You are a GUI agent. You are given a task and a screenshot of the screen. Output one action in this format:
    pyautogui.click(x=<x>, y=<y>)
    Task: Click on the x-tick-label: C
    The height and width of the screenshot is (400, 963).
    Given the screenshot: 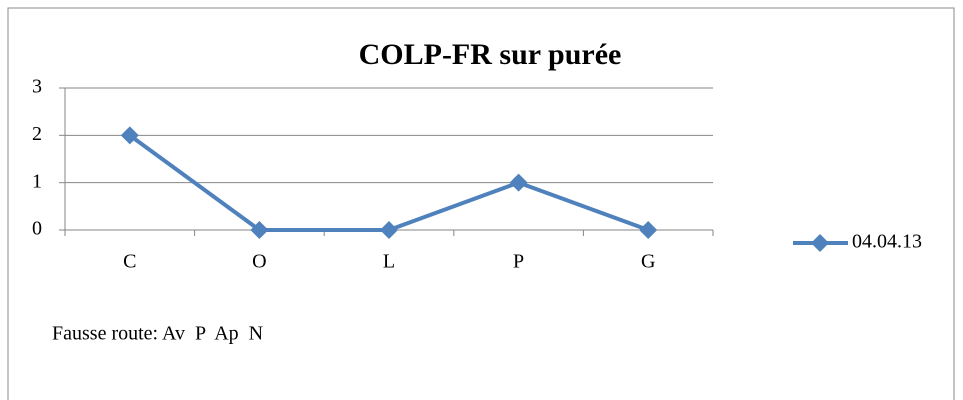 What is the action you would take?
    pyautogui.click(x=129, y=262)
    